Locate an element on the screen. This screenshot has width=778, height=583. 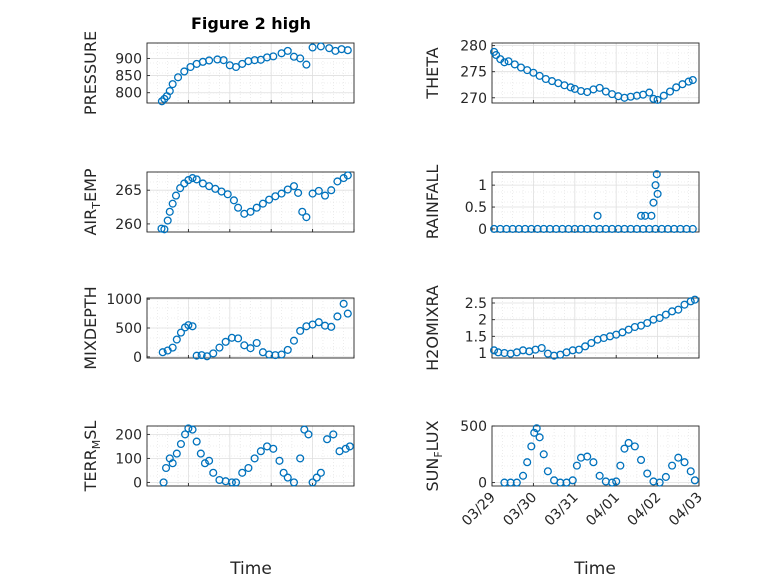
subplot-5: 0 500 1000 MIXDEPTH is located at coordinates (218, 328).